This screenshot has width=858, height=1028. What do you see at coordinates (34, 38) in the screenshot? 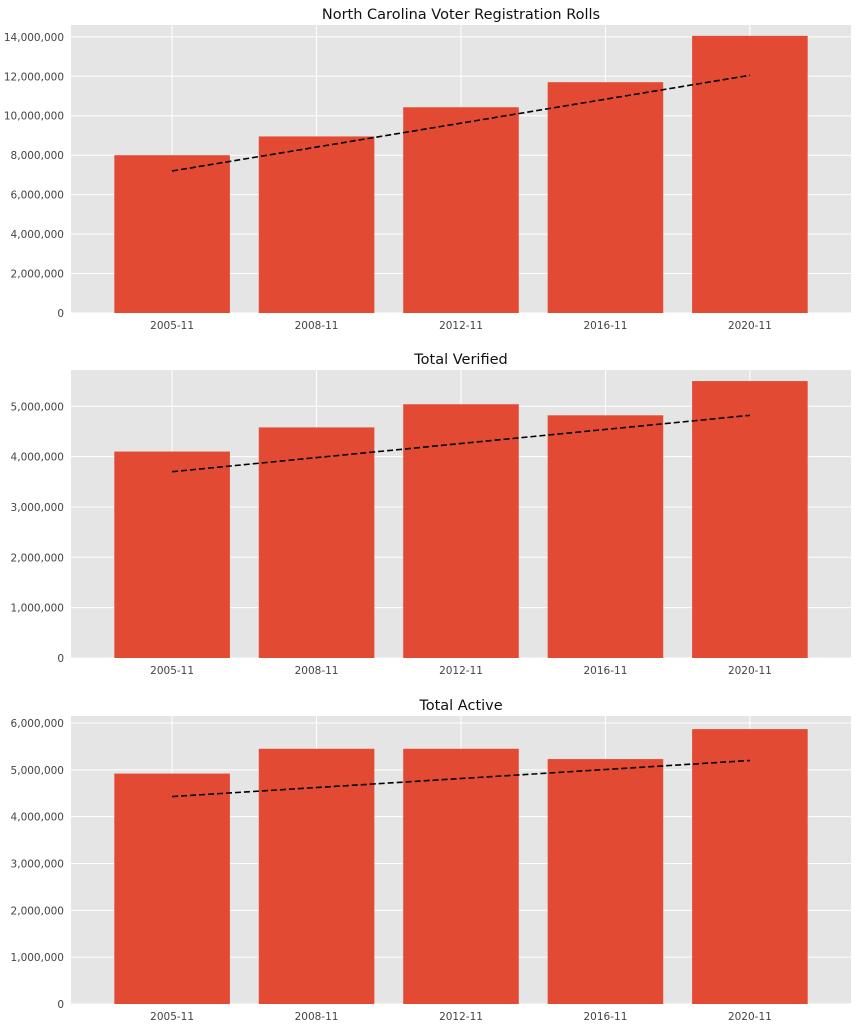
I see `y-tick-label: 14,000,000` at bounding box center [34, 38].